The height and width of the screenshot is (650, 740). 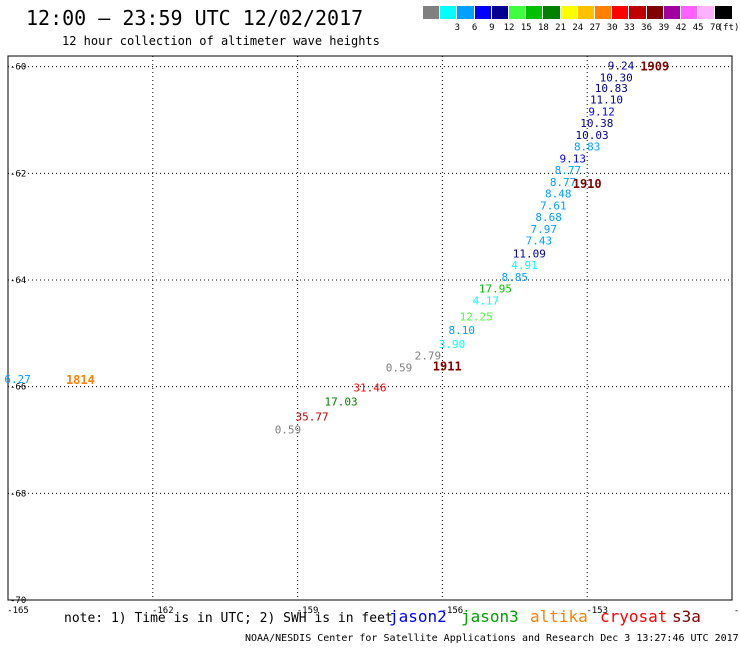 I want to click on chart-title: 12:00 – 23:59 UTC 12/02/2017, so click(x=195, y=18).